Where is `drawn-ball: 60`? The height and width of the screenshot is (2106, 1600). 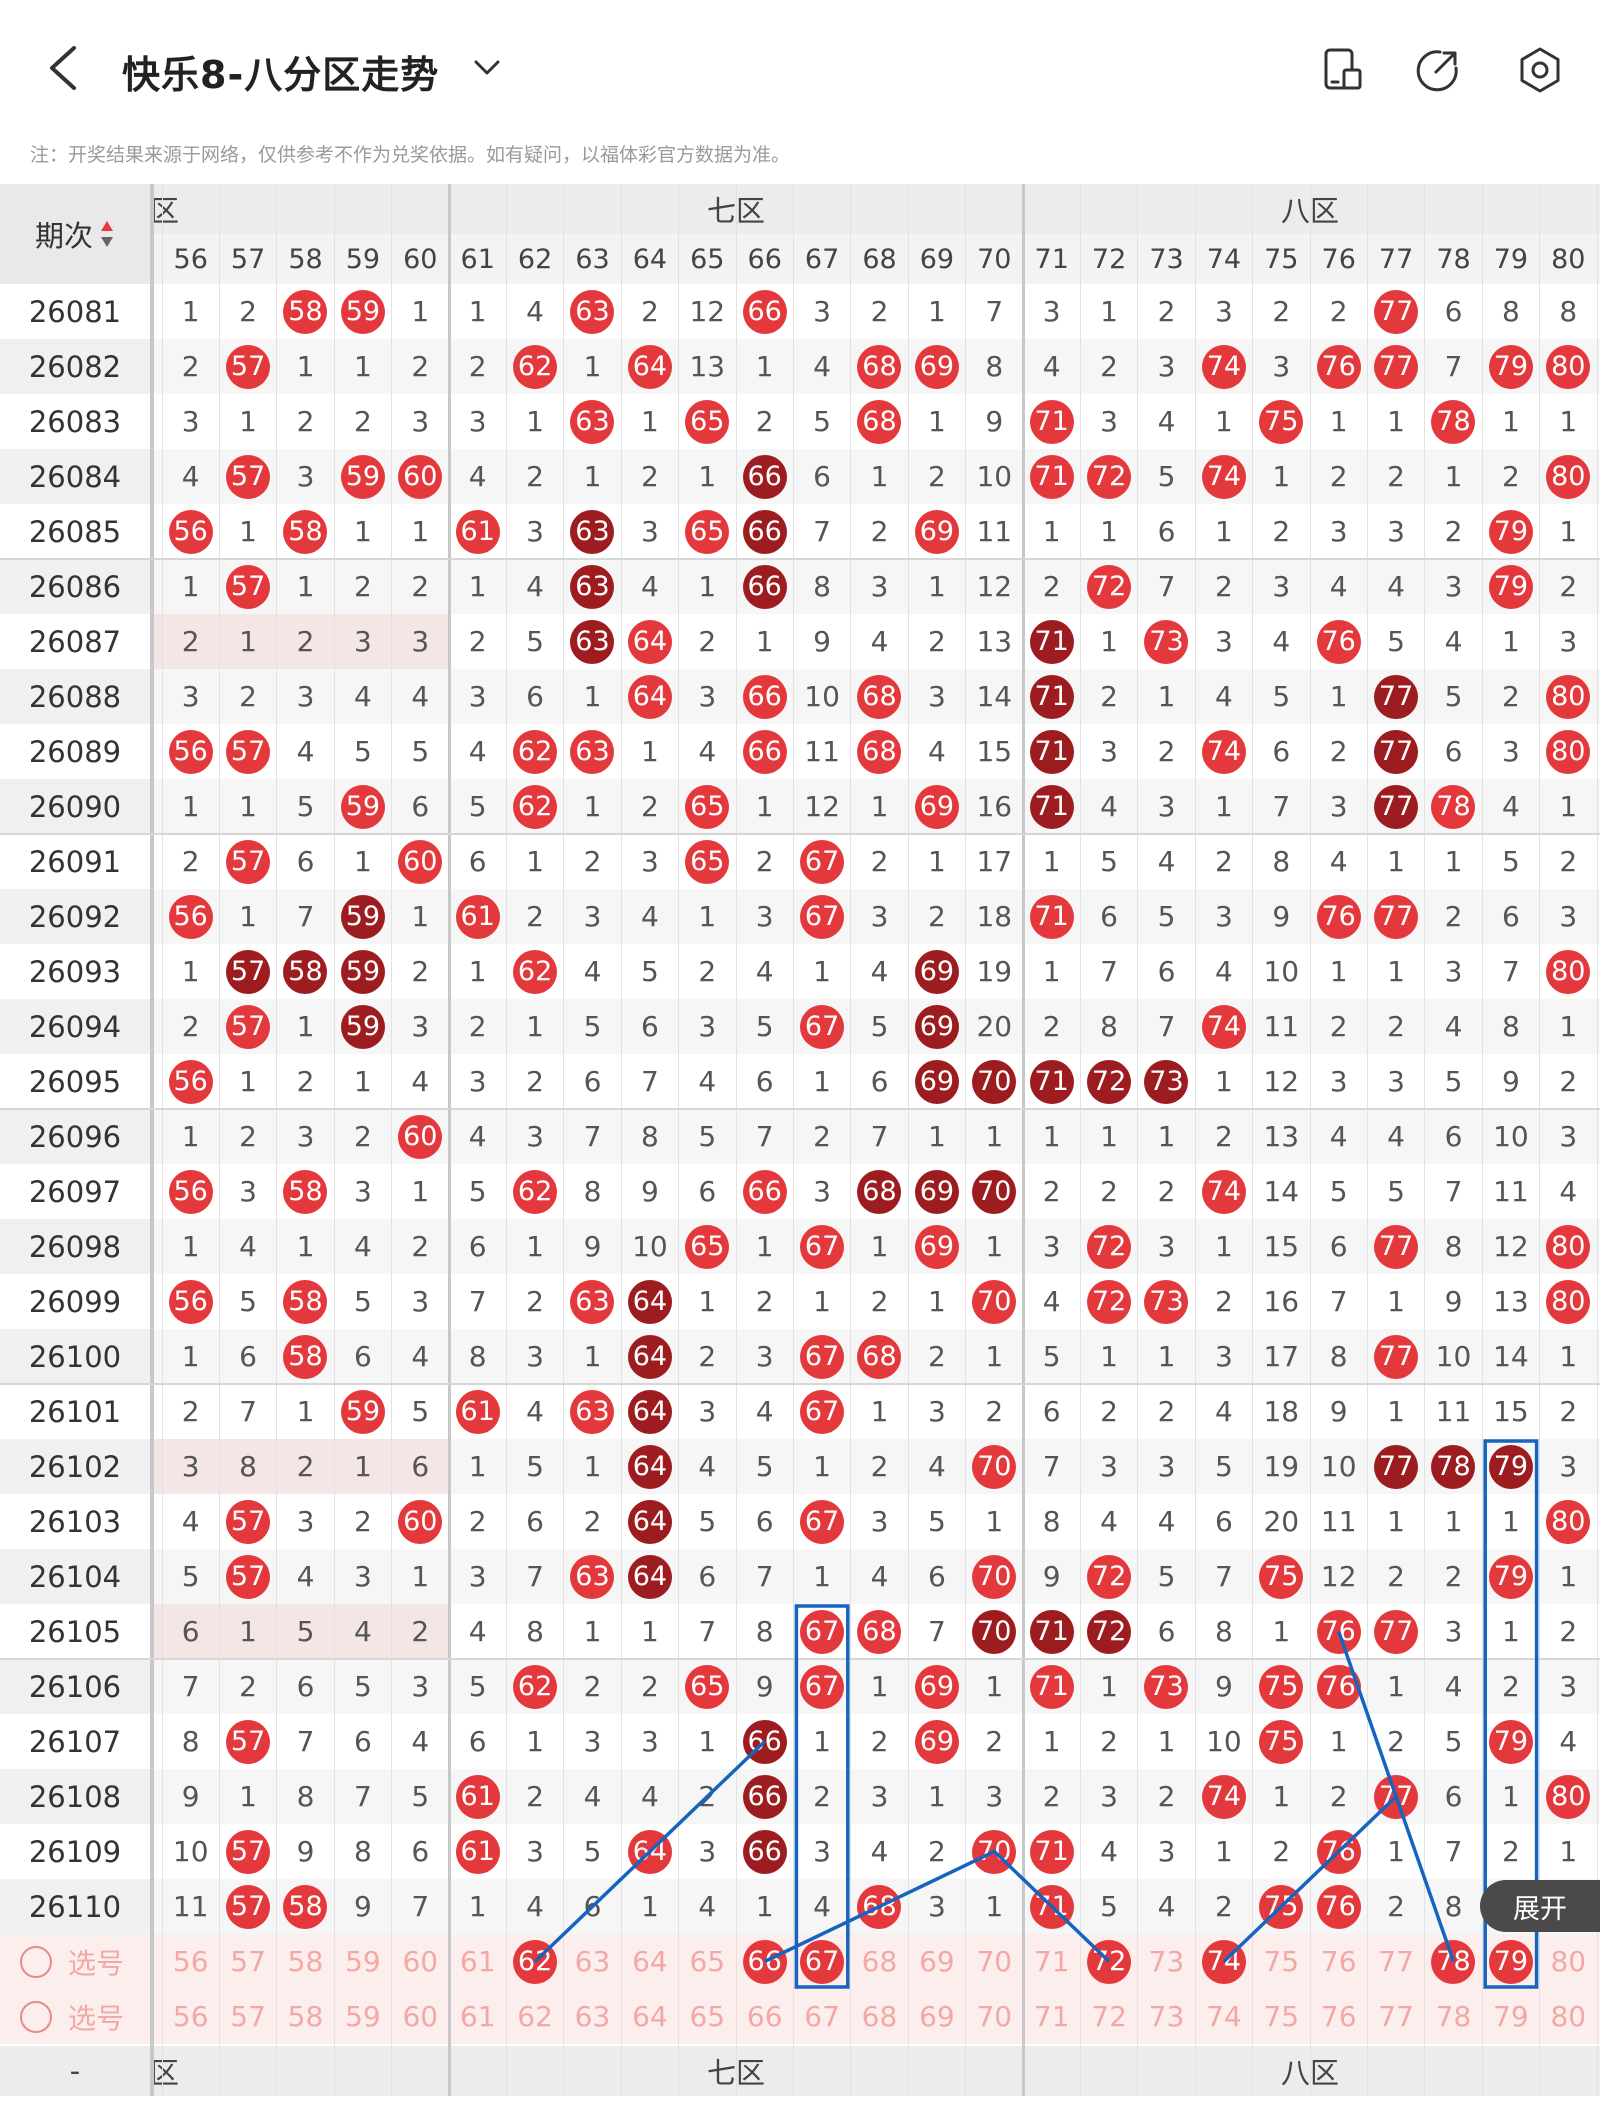 drawn-ball: 60 is located at coordinates (420, 476).